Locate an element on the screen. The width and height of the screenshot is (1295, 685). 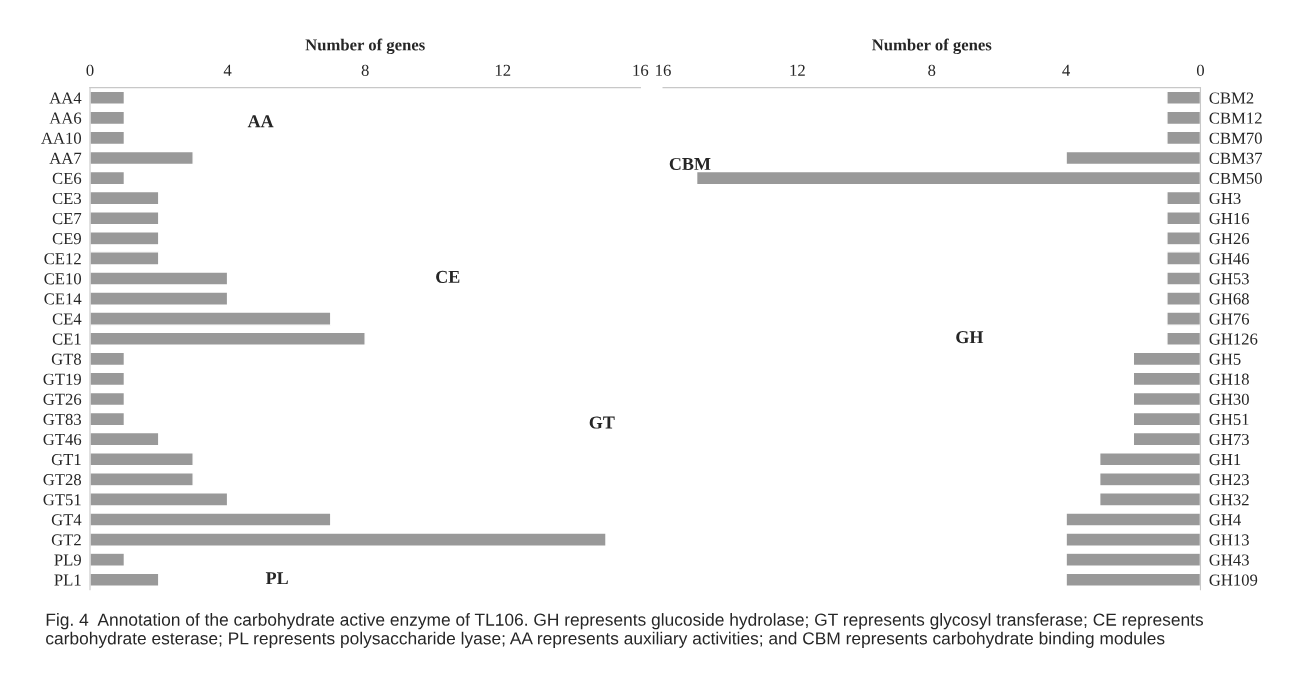
annotation: CBM is located at coordinates (690, 164).